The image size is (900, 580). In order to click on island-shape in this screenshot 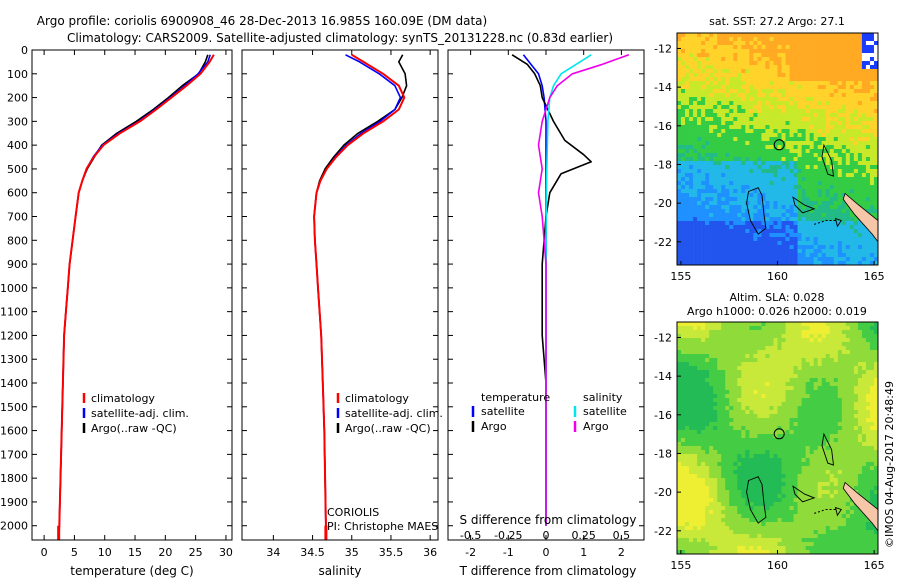, I will do `click(860, 217)`.